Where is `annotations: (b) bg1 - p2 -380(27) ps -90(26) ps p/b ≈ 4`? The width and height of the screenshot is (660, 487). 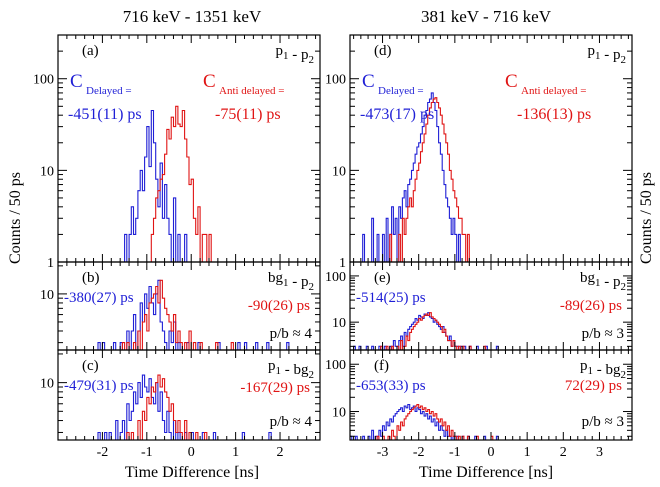 annotations: (b) bg1 - p2 -380(27) ps -90(26) ps p/b ≈ 4 is located at coordinates (189, 306).